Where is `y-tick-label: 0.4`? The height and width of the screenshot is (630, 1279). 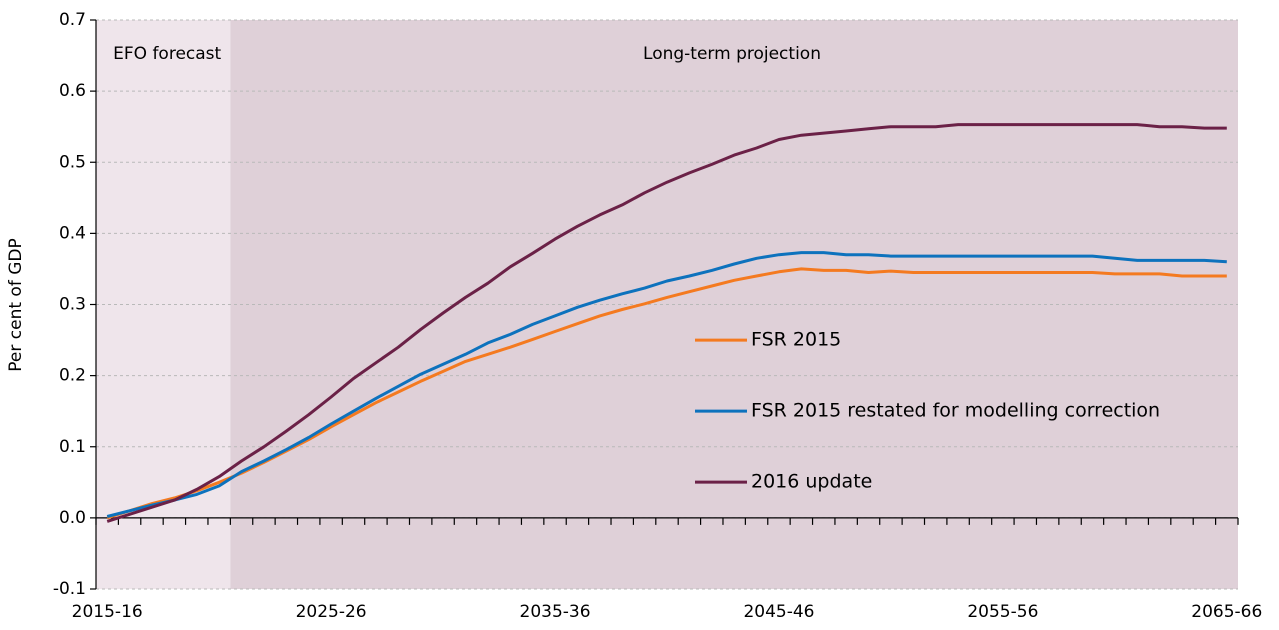
y-tick-label: 0.4 is located at coordinates (72, 233).